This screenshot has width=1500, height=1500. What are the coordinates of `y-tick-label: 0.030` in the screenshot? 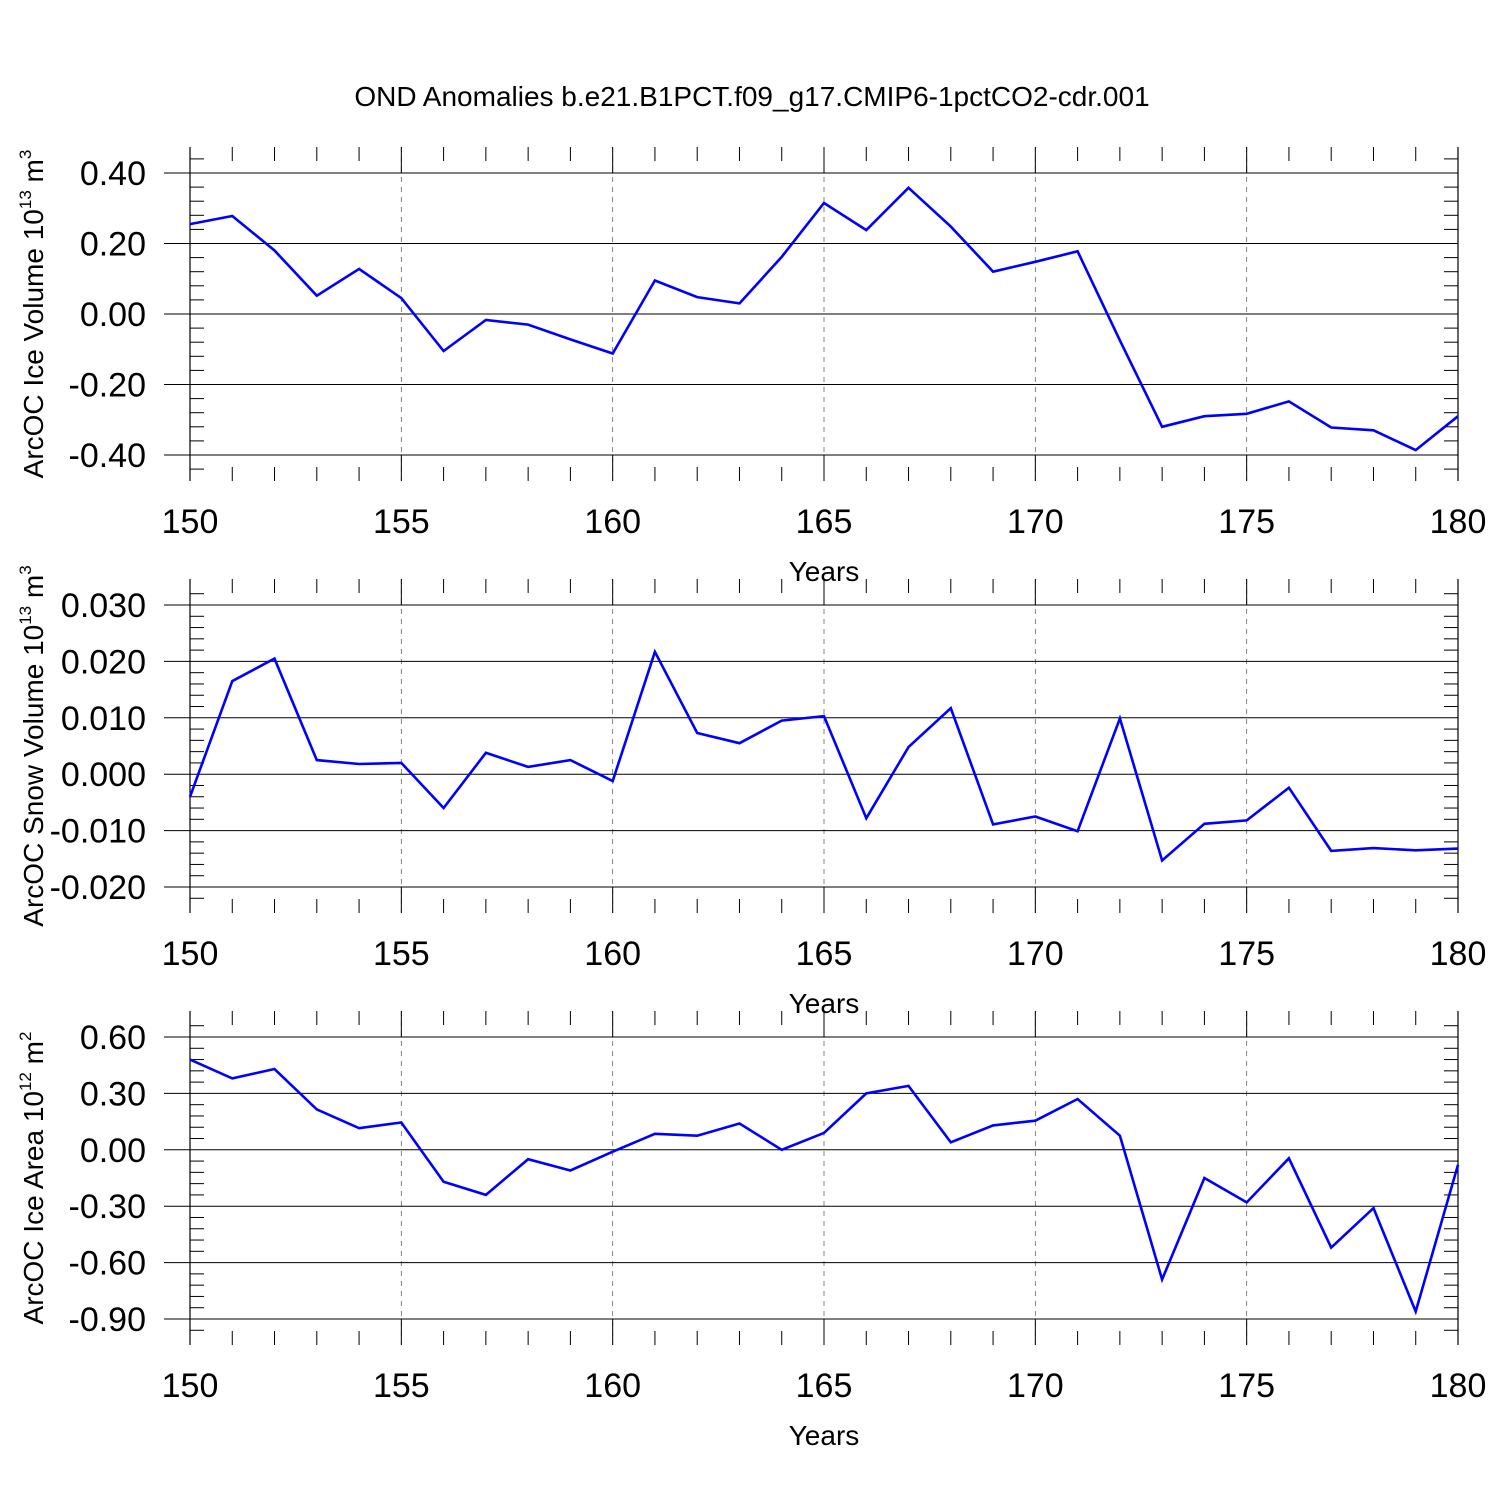 It's located at (103, 606).